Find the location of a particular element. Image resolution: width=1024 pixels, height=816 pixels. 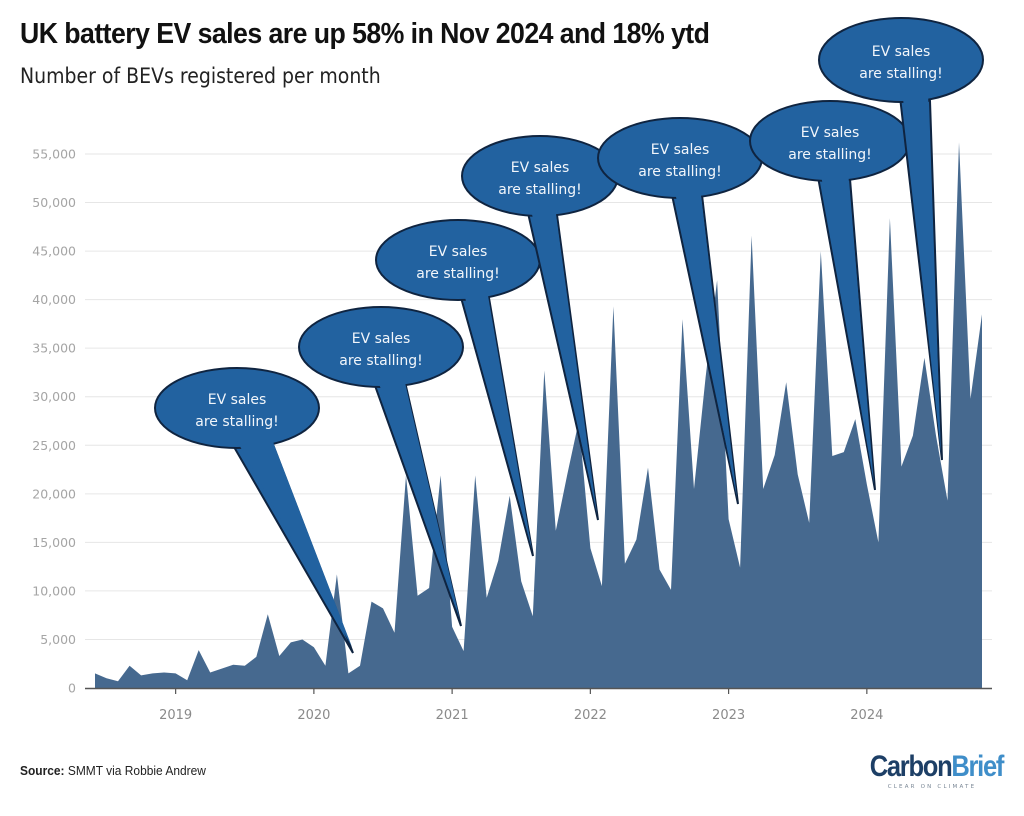

y-tick-label: 40,000 is located at coordinates (54, 299).